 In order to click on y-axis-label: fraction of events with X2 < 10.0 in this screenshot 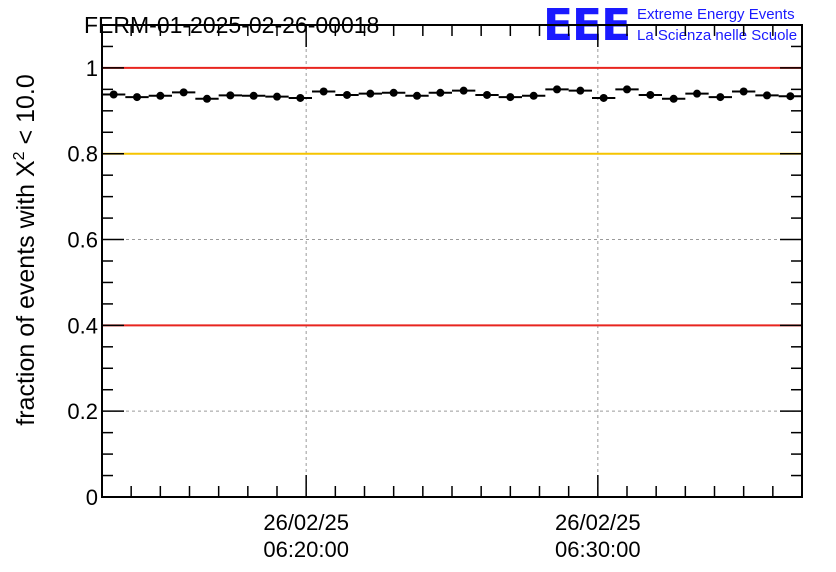, I will do `click(25, 249)`.